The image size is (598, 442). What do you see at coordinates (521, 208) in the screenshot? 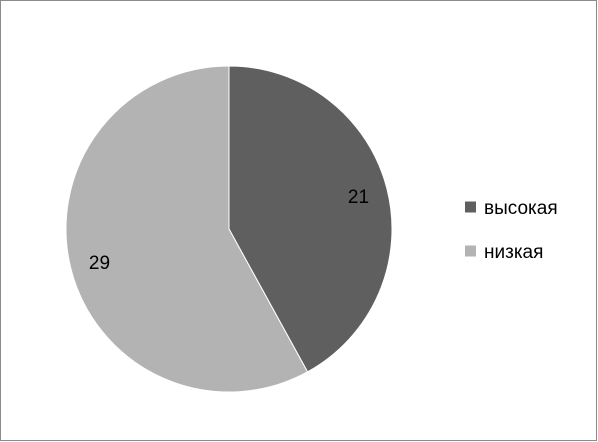
I see `legend-label-1: высокая` at bounding box center [521, 208].